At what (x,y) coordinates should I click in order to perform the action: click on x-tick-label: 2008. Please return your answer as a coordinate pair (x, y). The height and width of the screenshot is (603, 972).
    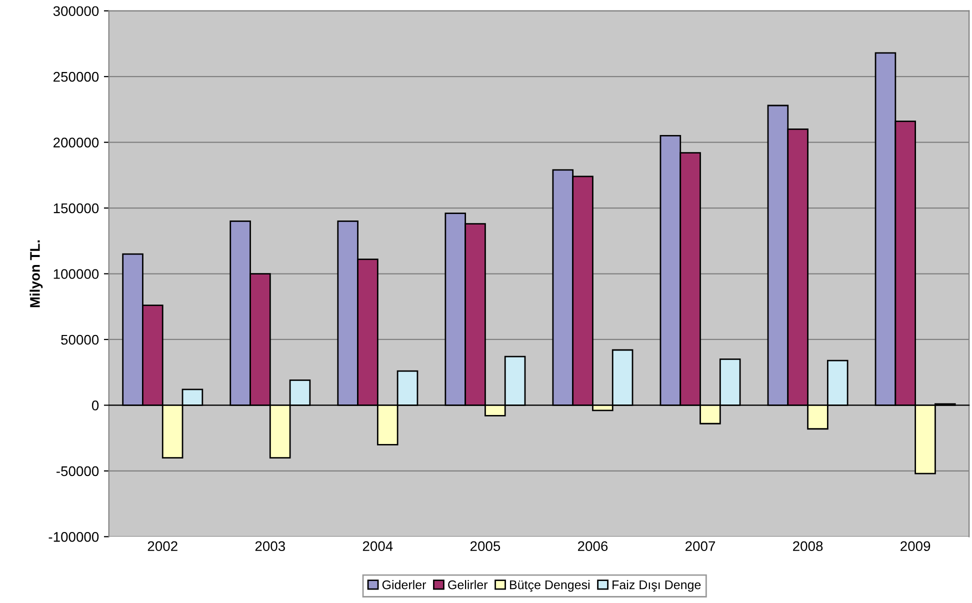
    Looking at the image, I should click on (808, 546).